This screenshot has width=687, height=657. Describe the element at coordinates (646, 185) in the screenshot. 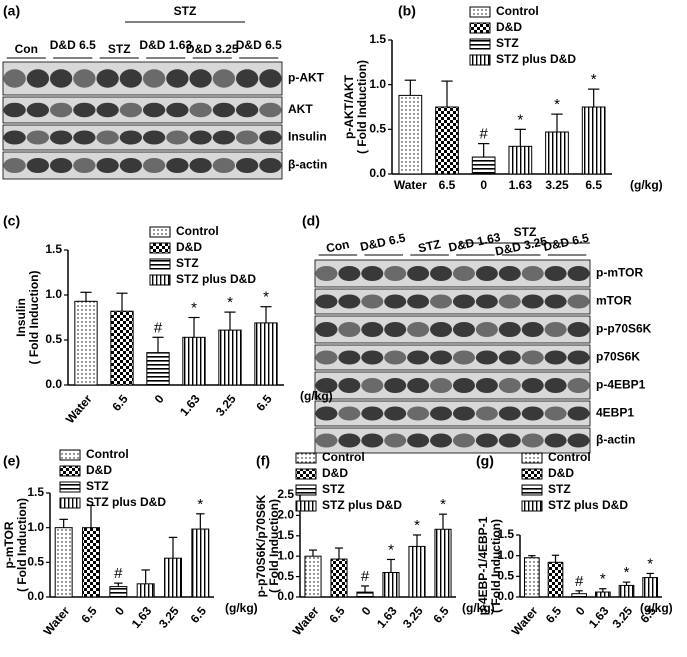

I see `x-unit: (g/kg)` at that location.